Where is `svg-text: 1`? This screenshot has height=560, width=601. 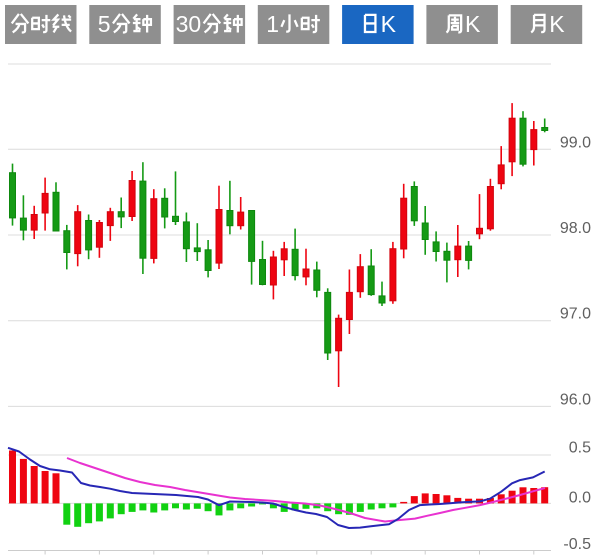 svg-text: 1 is located at coordinates (272, 24).